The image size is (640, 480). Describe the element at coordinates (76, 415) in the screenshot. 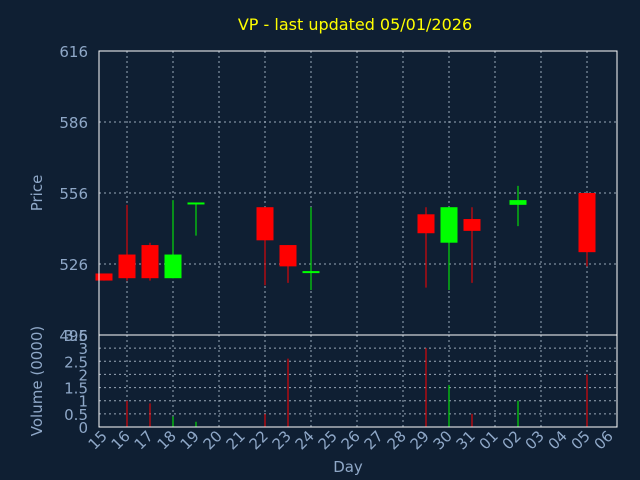

I see `volume-tick-label: 0.5` at that location.